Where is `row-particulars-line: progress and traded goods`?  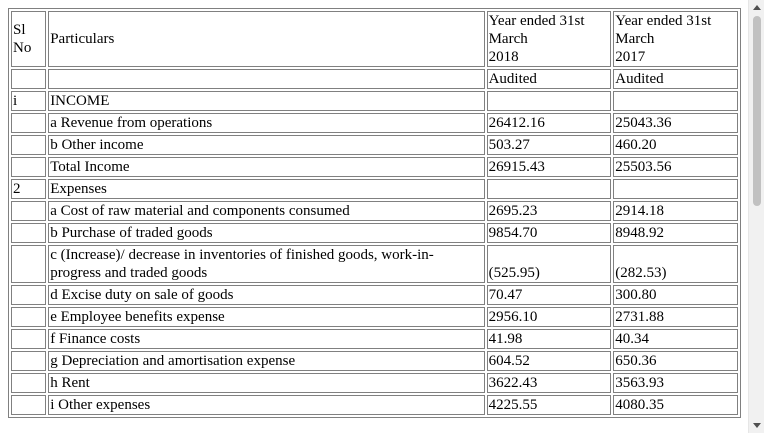 row-particulars-line: progress and traded goods is located at coordinates (129, 273).